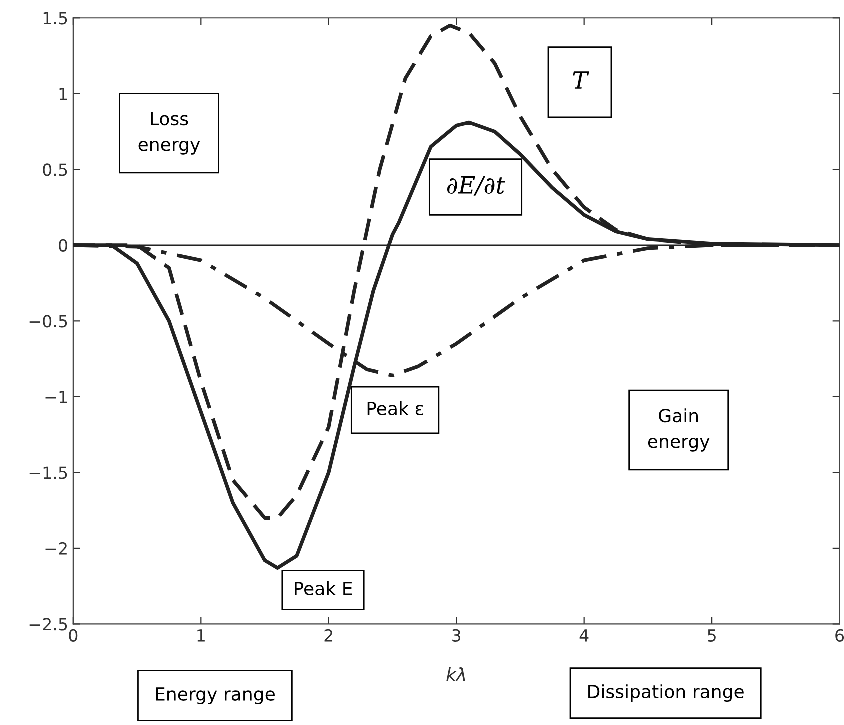 This screenshot has height=725, width=844. Describe the element at coordinates (328, 635) in the screenshot. I see `x-tick-label: 2` at that location.